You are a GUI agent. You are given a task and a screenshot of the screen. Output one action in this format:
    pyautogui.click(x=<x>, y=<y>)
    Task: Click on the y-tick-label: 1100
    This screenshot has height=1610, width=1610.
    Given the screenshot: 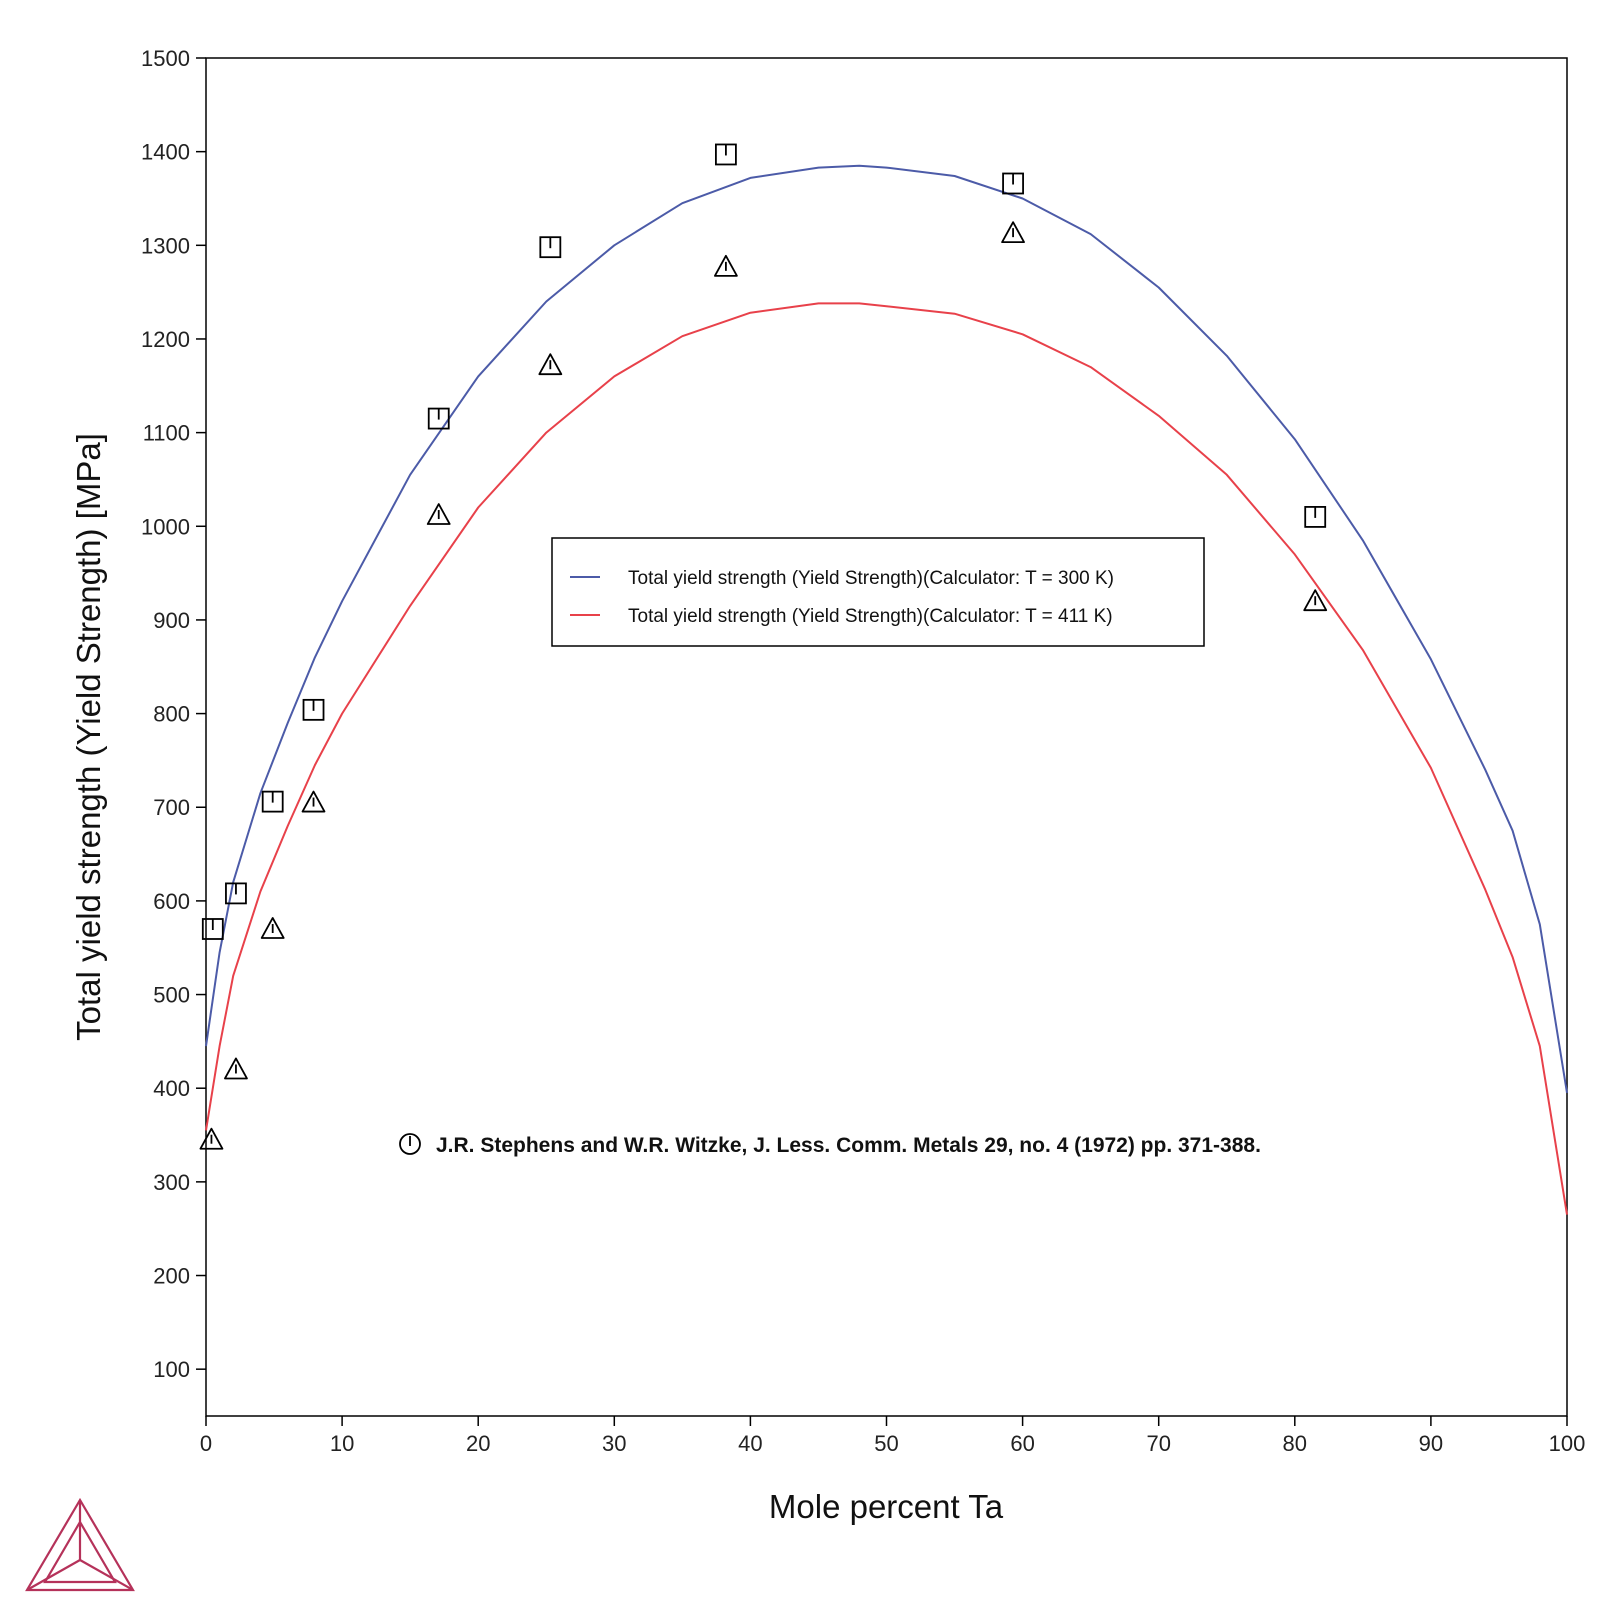 What is the action you would take?
    pyautogui.click(x=166, y=433)
    